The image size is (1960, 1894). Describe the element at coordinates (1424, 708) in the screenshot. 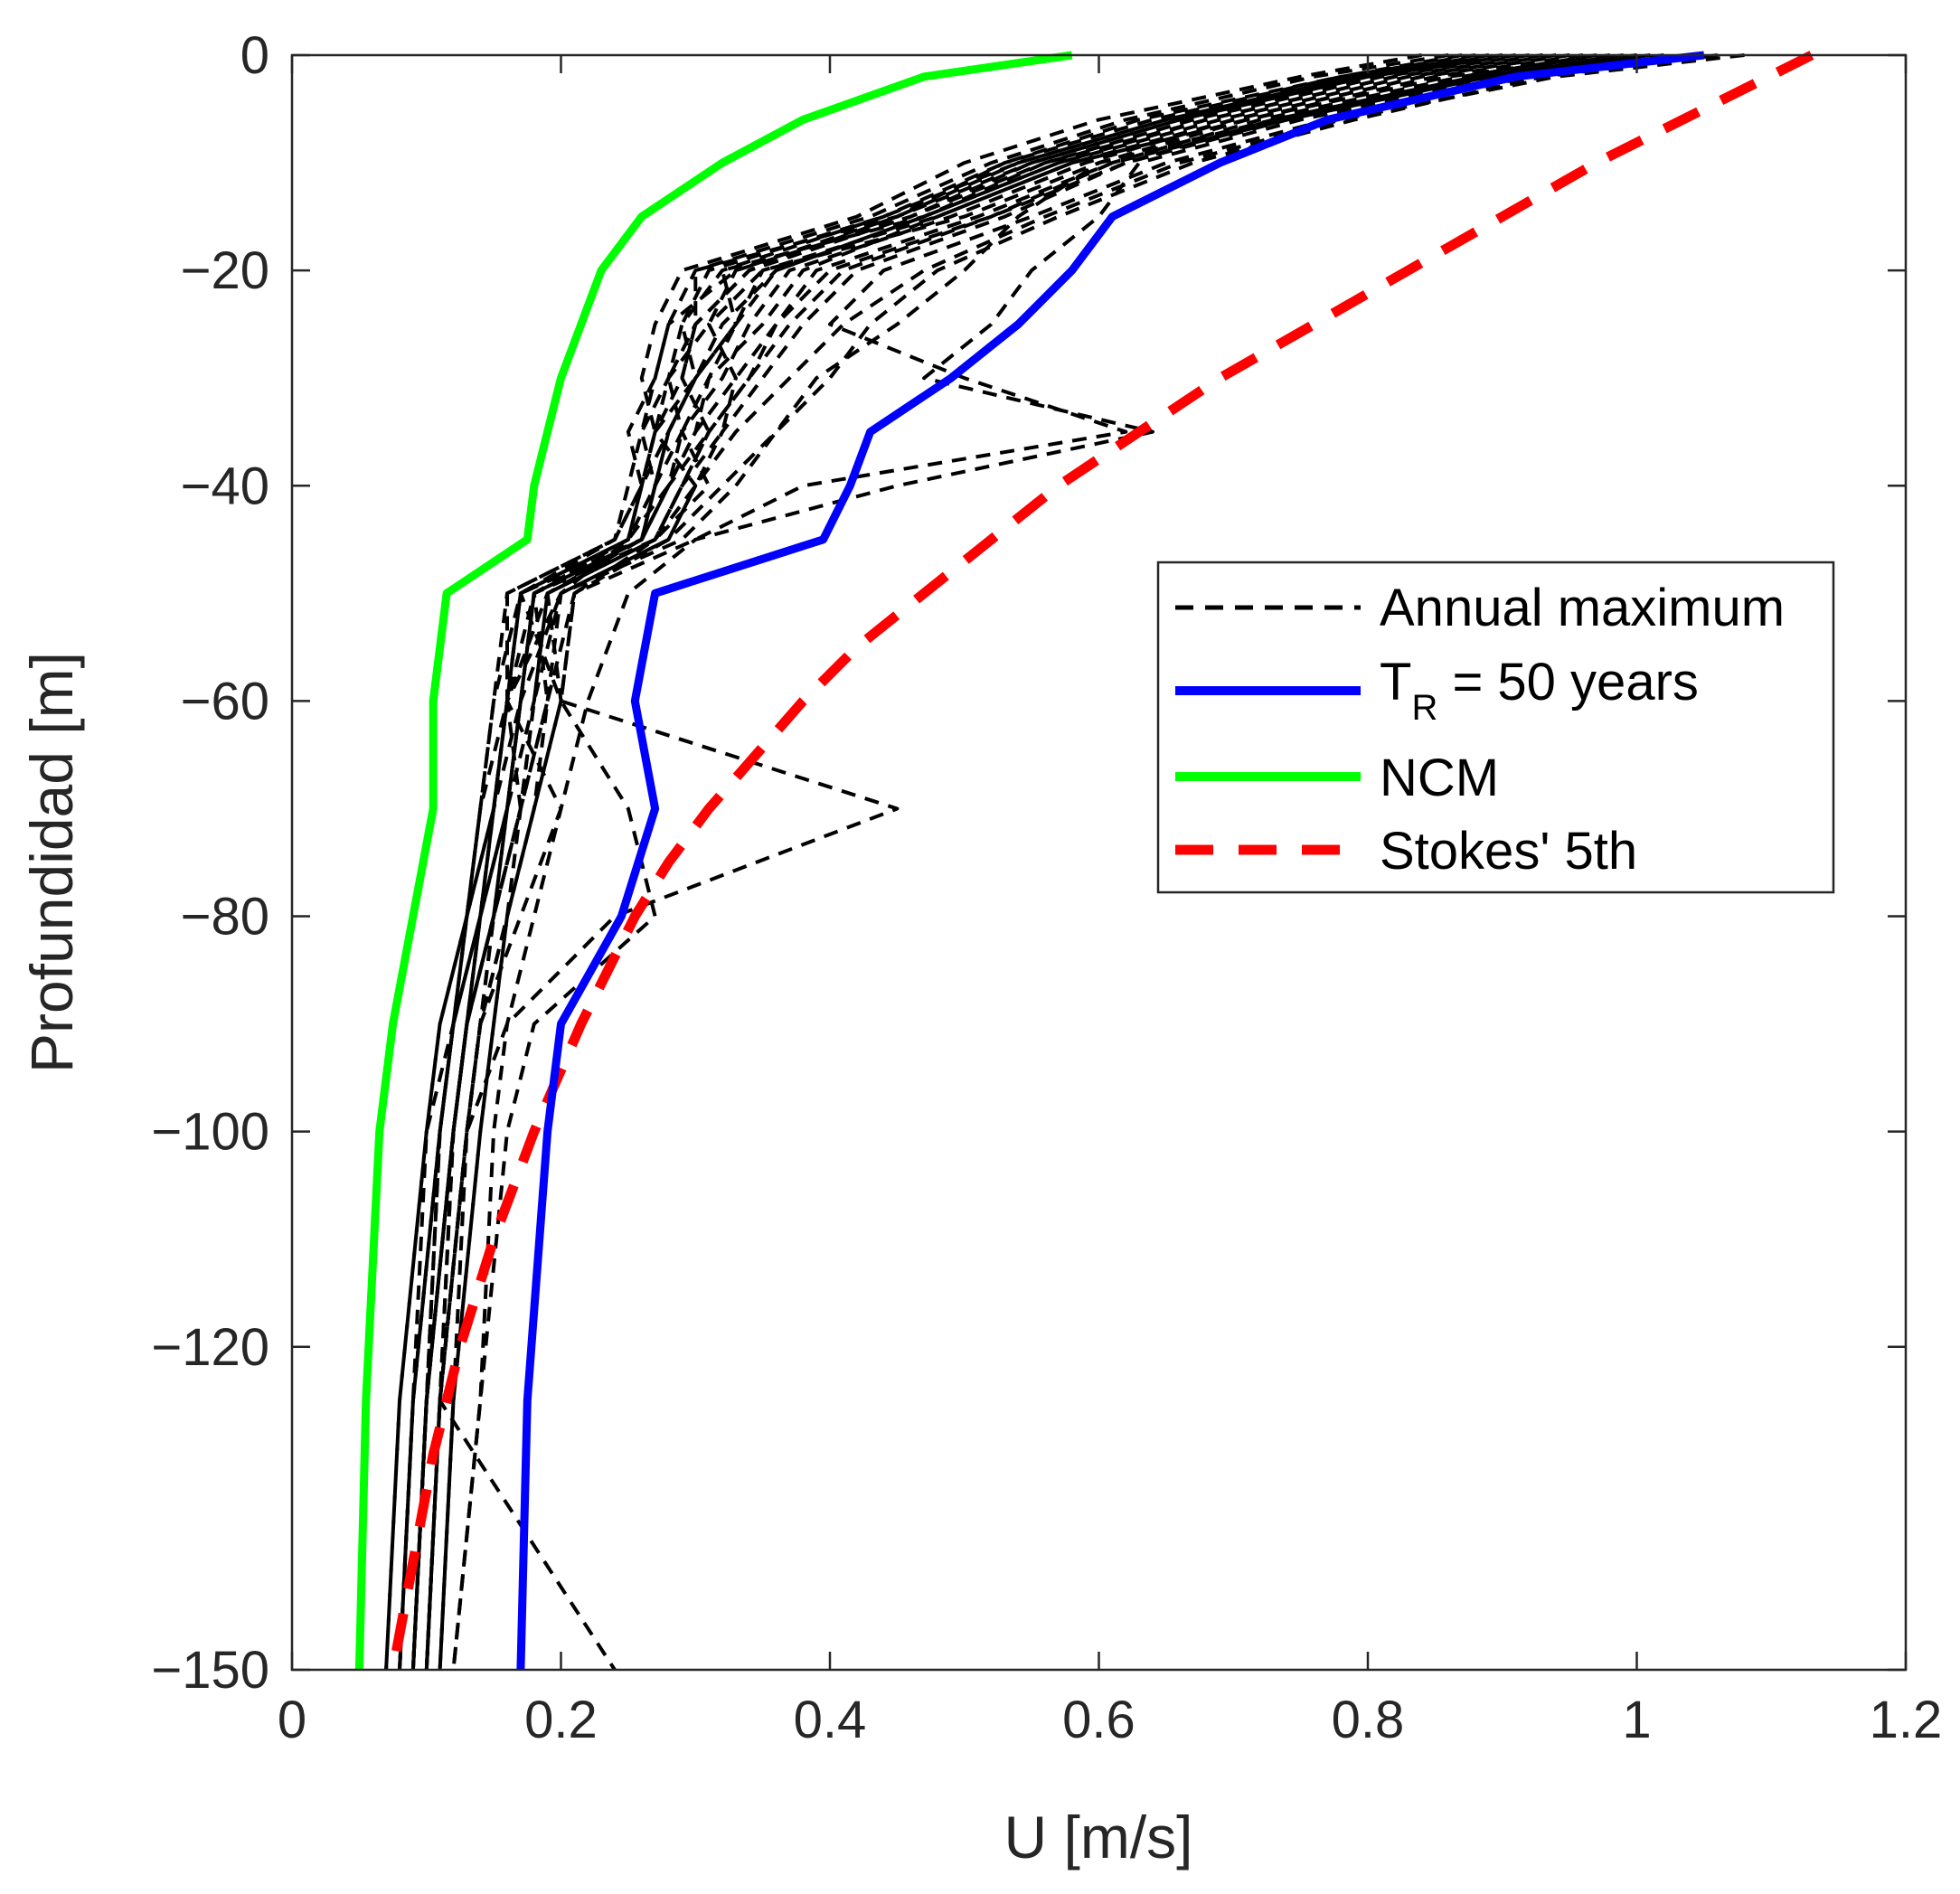

I see `legend-label-tr50-subscript: R` at that location.